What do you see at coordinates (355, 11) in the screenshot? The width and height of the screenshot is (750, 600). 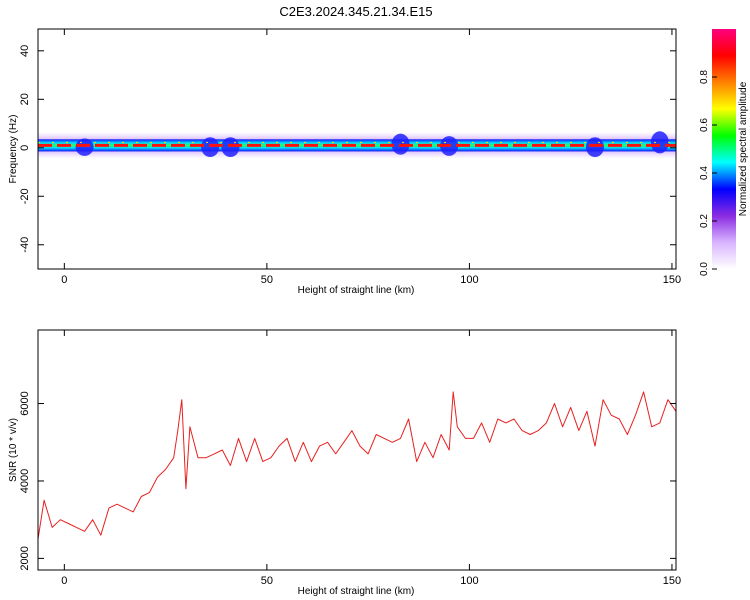 I see `figure-title: C2E3.2024.345.21.34.E15` at bounding box center [355, 11].